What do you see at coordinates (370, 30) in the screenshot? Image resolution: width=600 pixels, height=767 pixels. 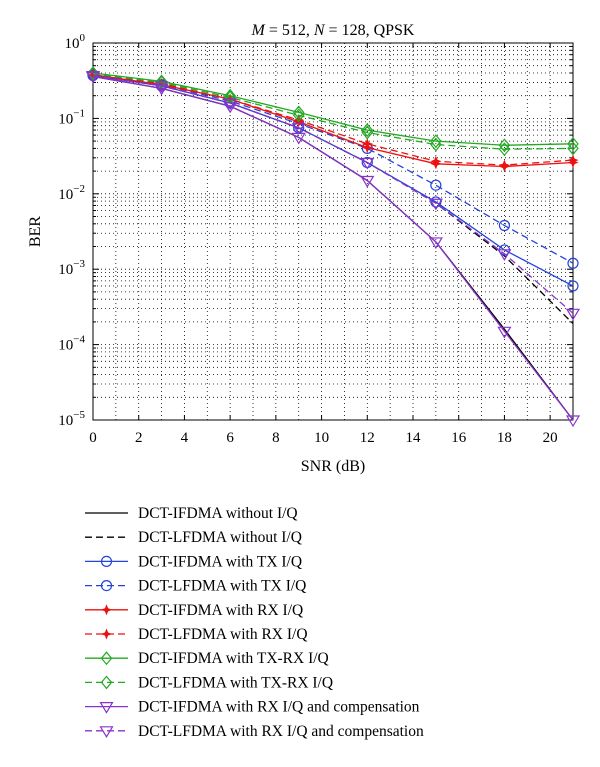 I see `title-n-value: = 128, QPSK` at bounding box center [370, 30].